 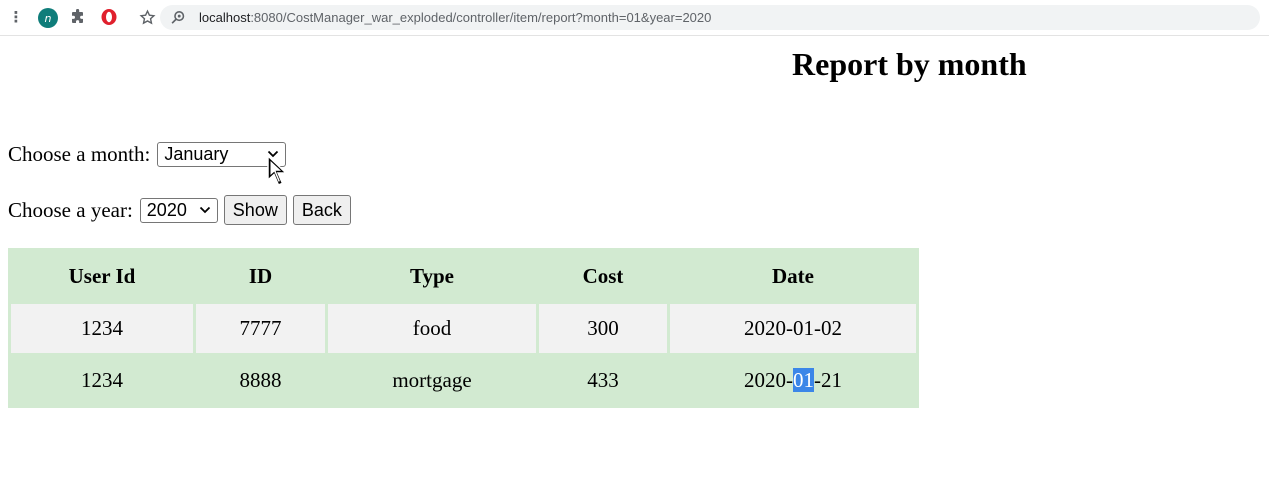 I want to click on table-row: 1234 8888 mortgage 433 2020-01-21, so click(x=463, y=380).